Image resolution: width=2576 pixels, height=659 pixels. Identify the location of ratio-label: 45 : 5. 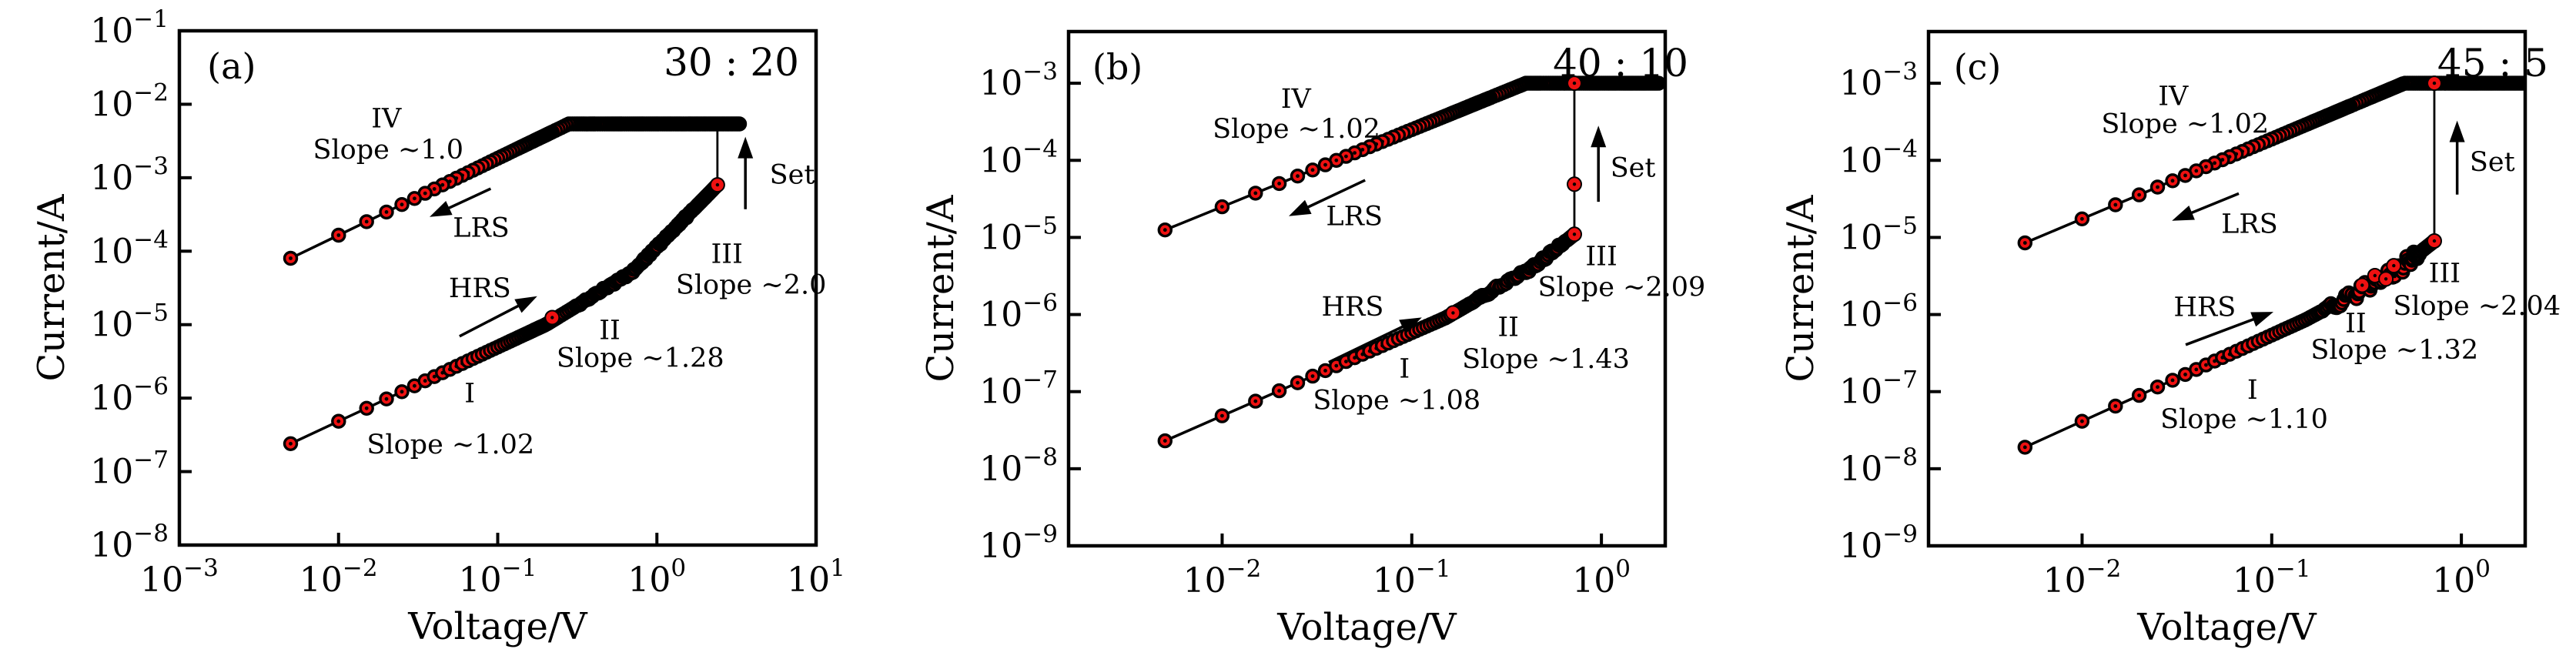
(2493, 63).